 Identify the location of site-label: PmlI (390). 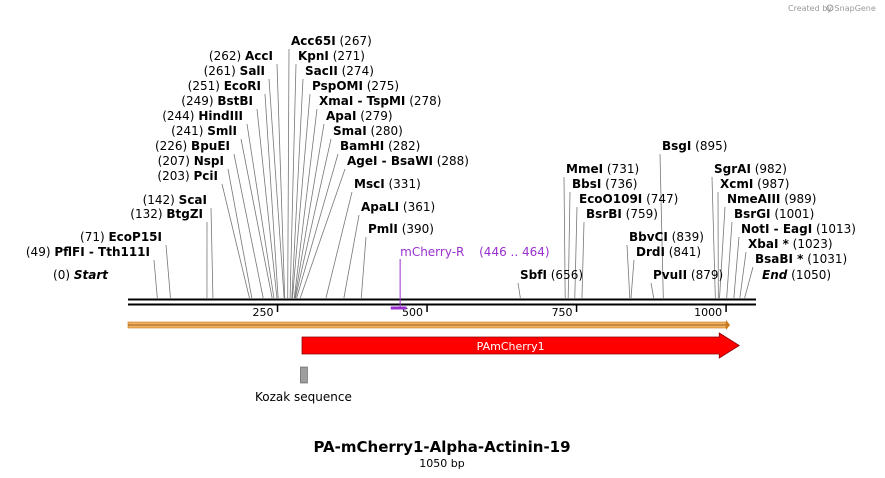
(401, 229).